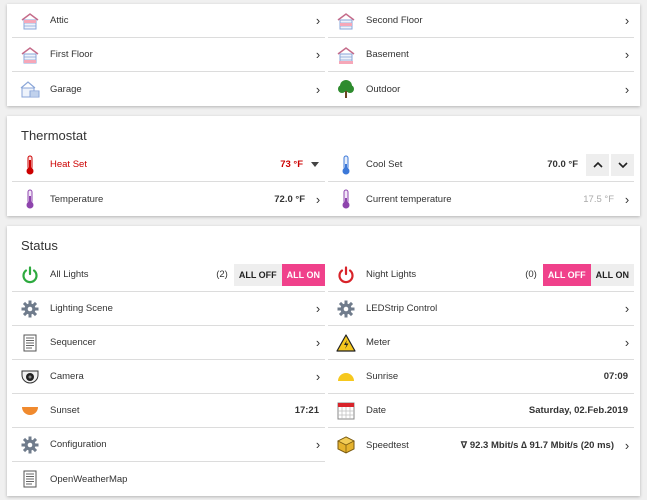 Image resolution: width=647 pixels, height=500 pixels. What do you see at coordinates (402, 308) in the screenshot?
I see `ledstrip-label: LEDStrip Control` at bounding box center [402, 308].